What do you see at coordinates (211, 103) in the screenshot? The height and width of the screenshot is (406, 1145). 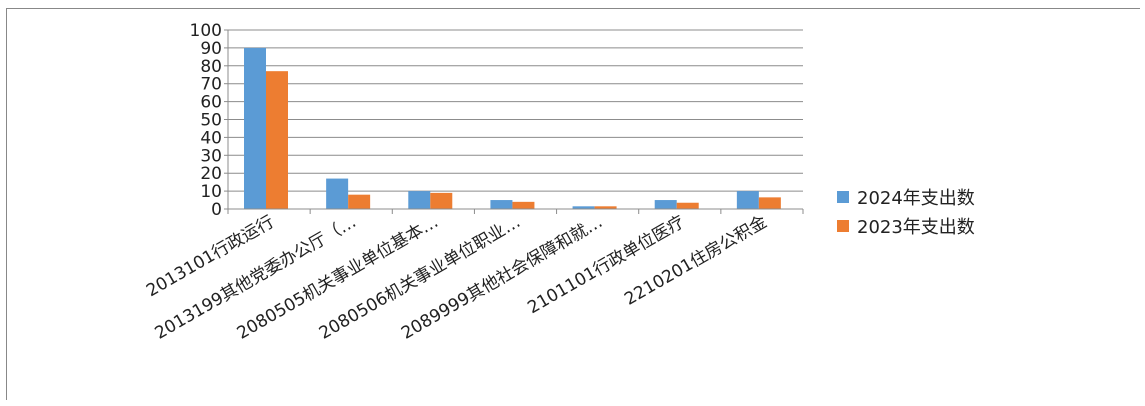 I see `y-tick-label: 60` at bounding box center [211, 103].